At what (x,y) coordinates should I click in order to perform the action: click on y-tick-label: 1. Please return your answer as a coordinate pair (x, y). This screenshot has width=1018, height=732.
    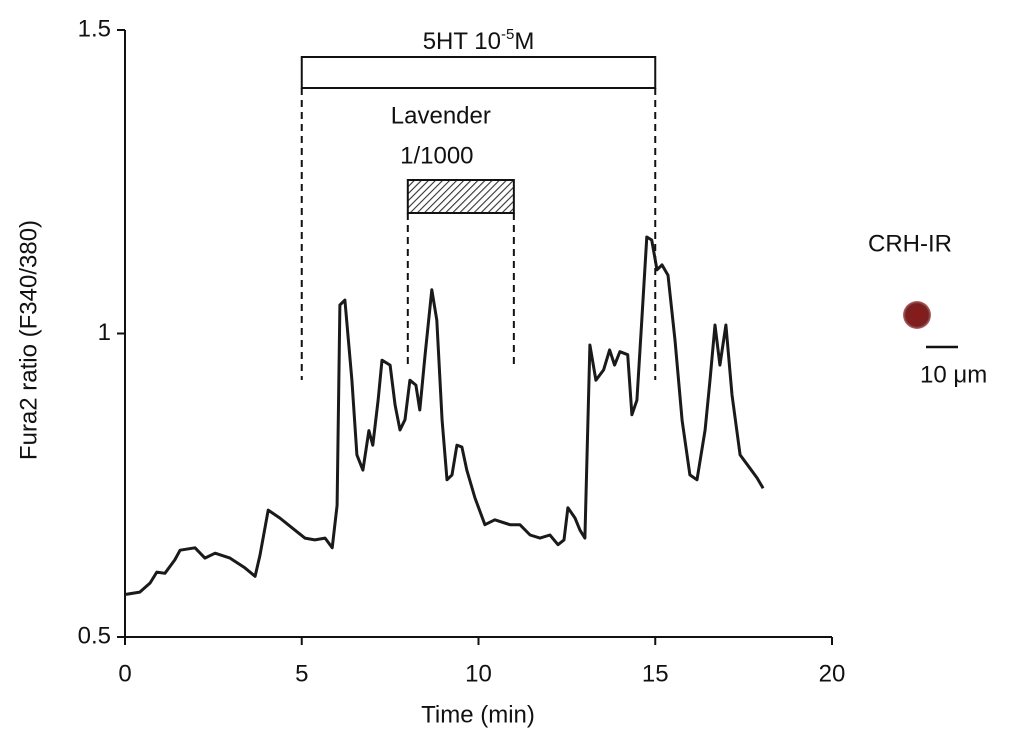
    Looking at the image, I should click on (104, 332).